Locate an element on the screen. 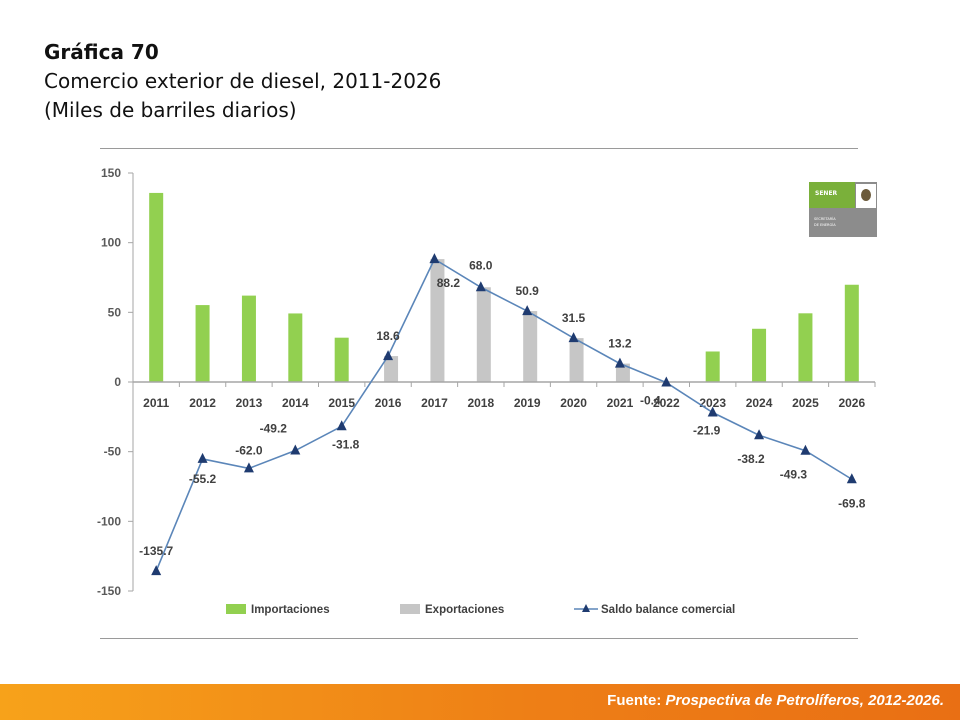 This screenshot has width=960, height=720. coat-of-arms-icon is located at coordinates (866, 196).